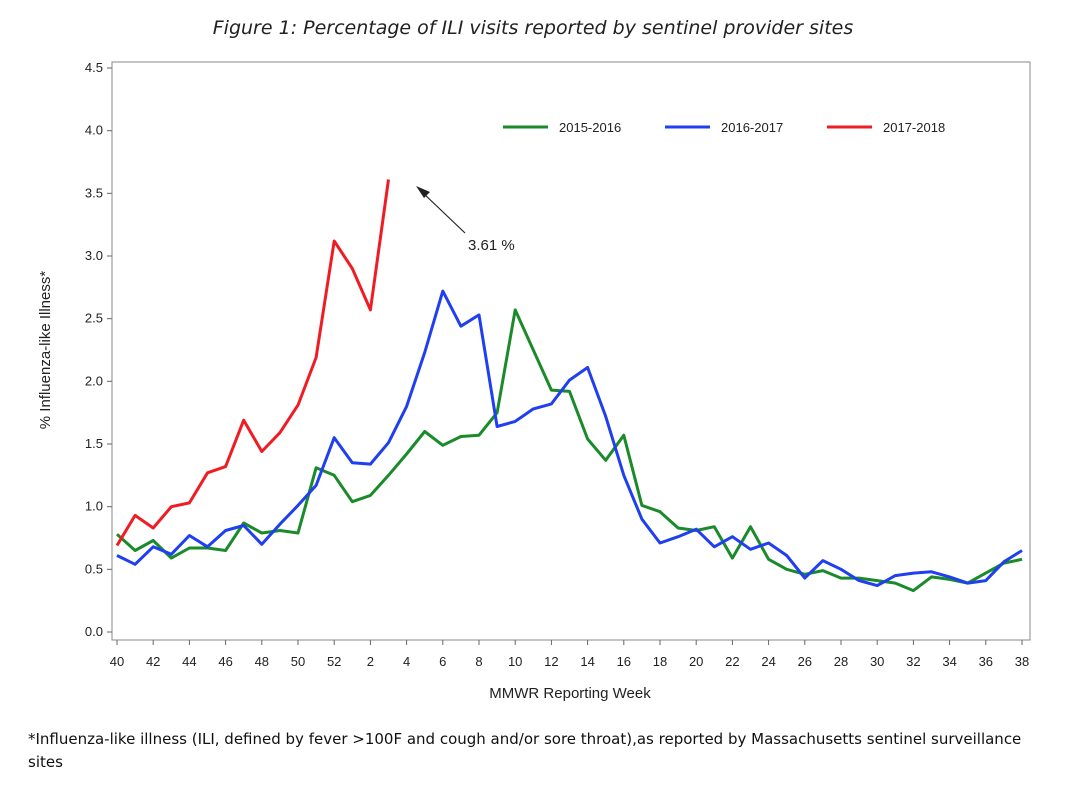  Describe the element at coordinates (696, 661) in the screenshot. I see `x-tick-label: 20` at that location.